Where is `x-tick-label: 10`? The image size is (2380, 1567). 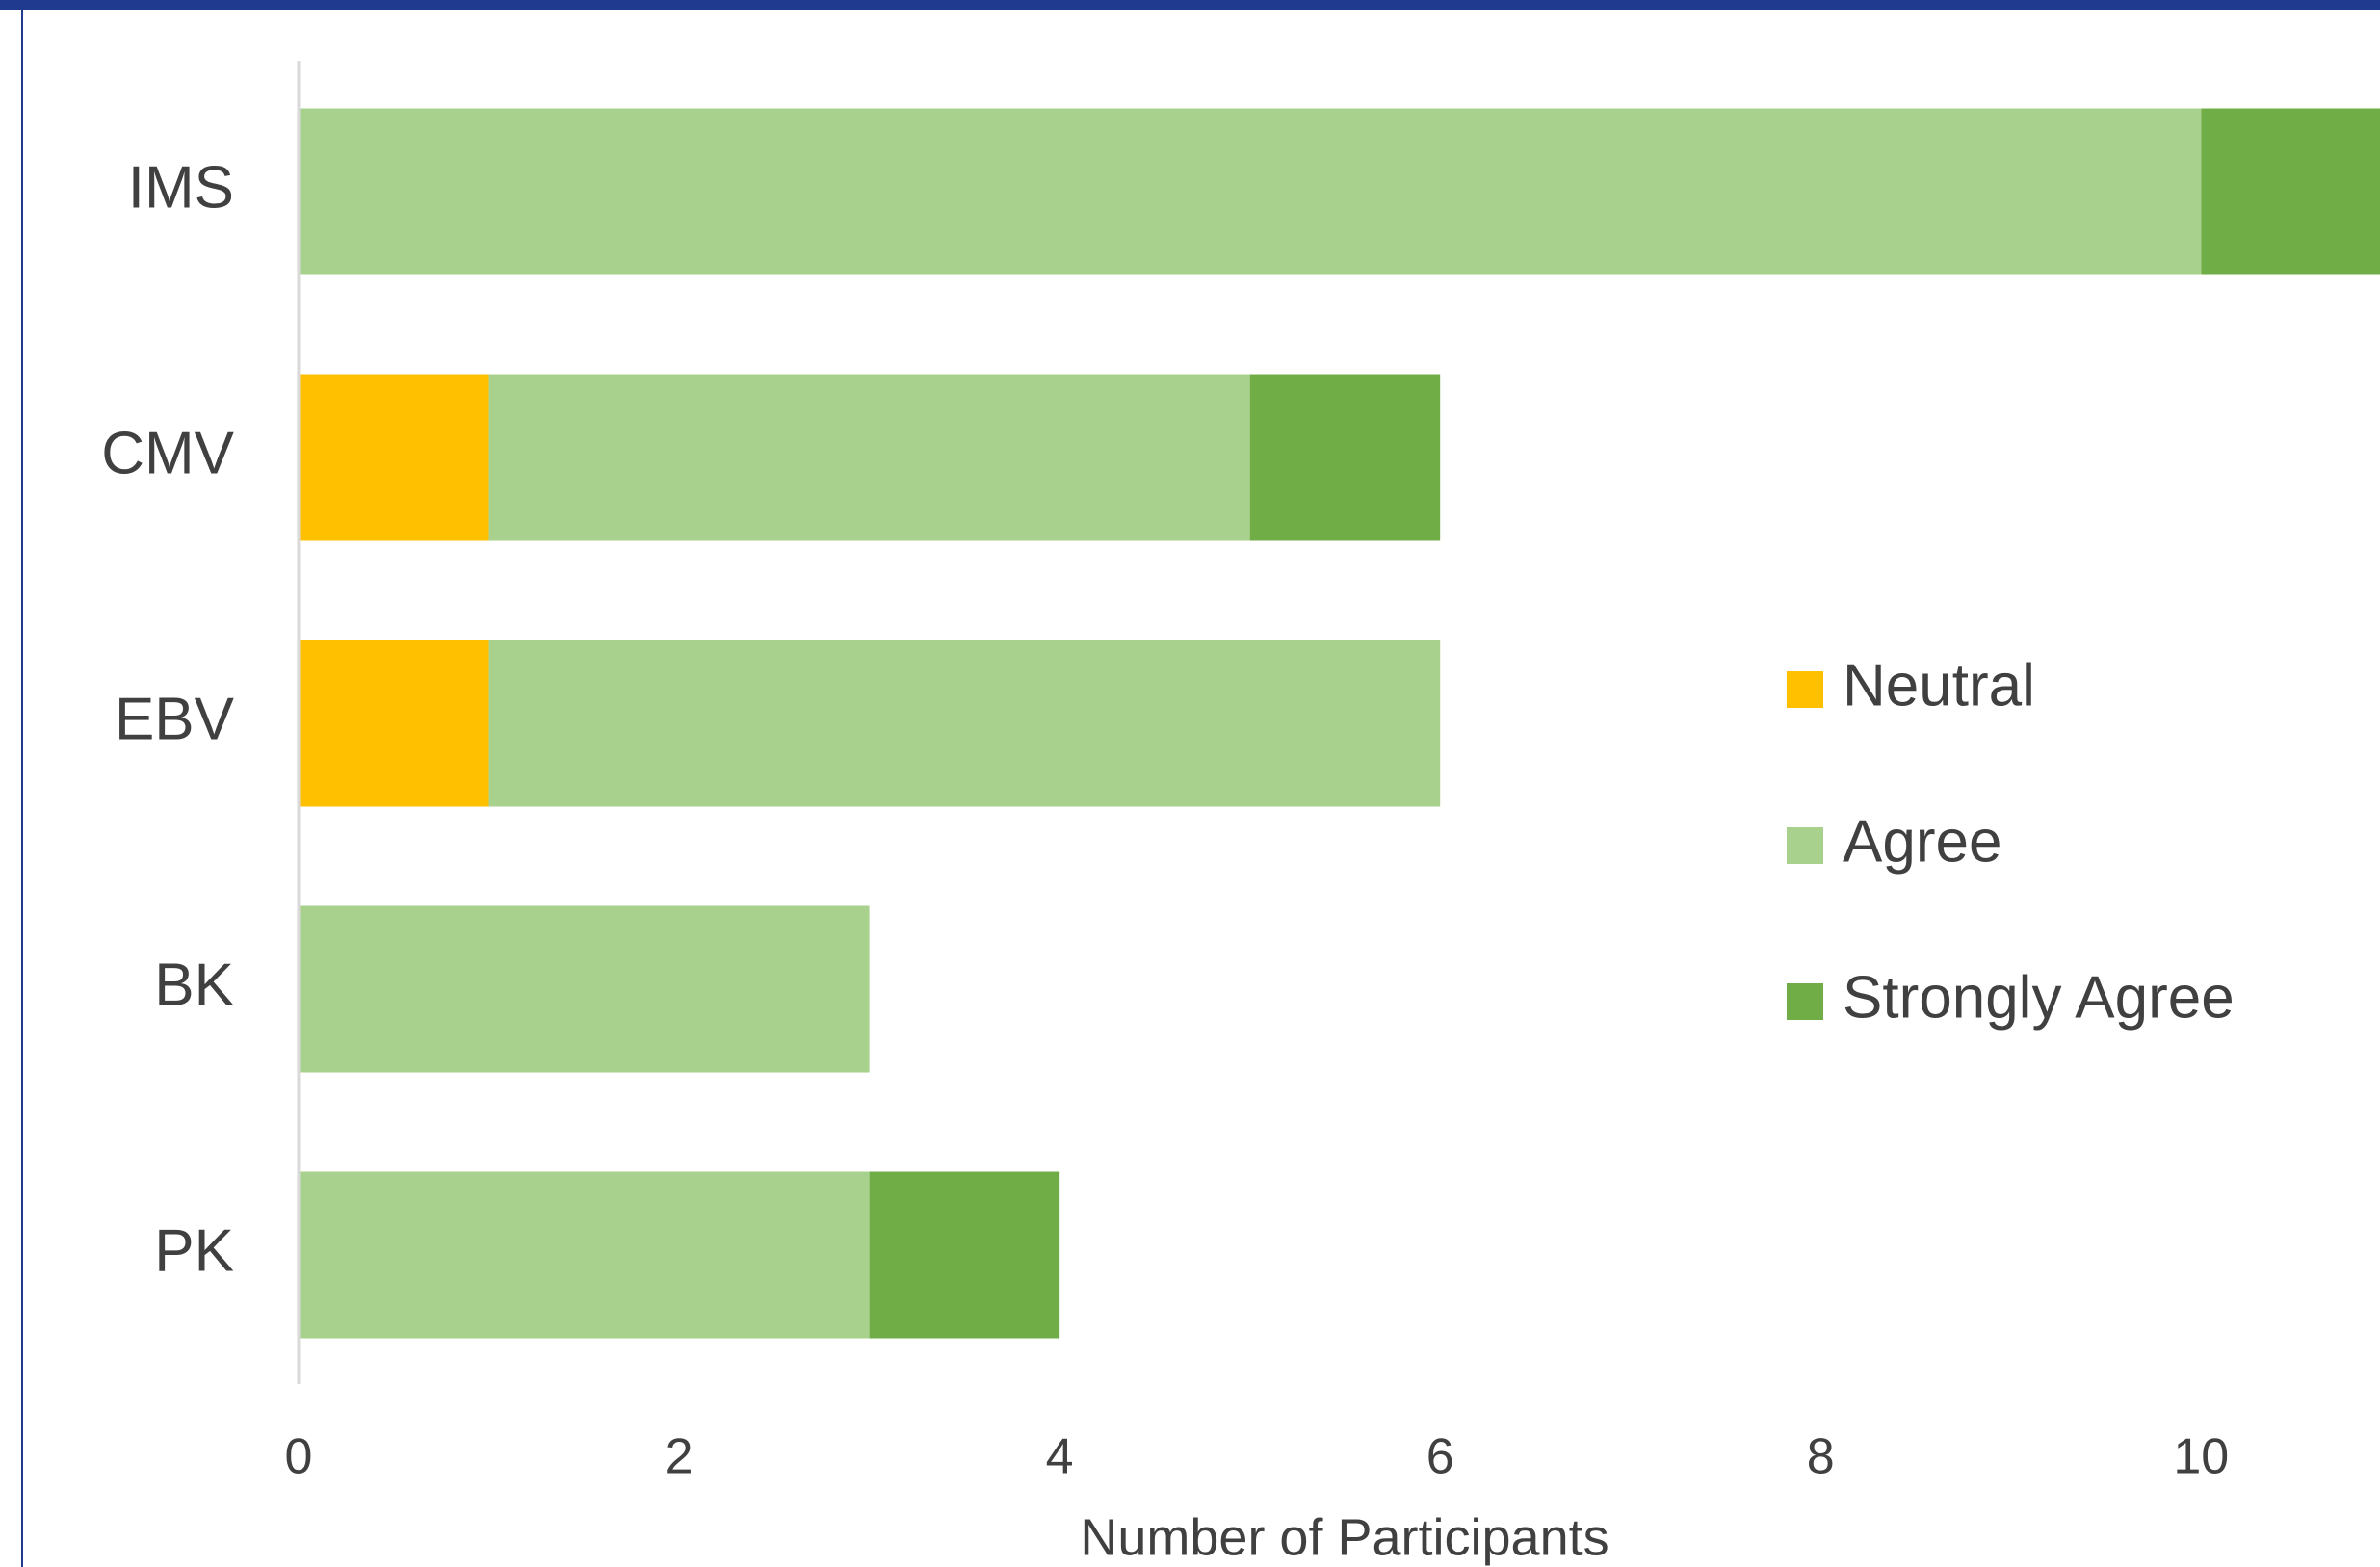 x-tick-label: 10 is located at coordinates (2201, 1457).